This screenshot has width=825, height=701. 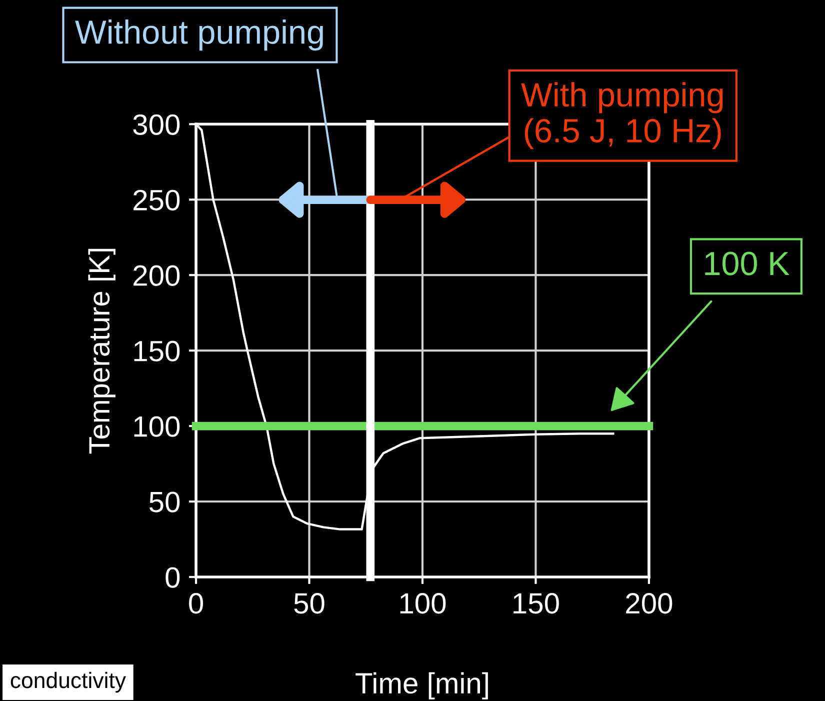 What do you see at coordinates (649, 603) in the screenshot?
I see `x-tick-label: 200` at bounding box center [649, 603].